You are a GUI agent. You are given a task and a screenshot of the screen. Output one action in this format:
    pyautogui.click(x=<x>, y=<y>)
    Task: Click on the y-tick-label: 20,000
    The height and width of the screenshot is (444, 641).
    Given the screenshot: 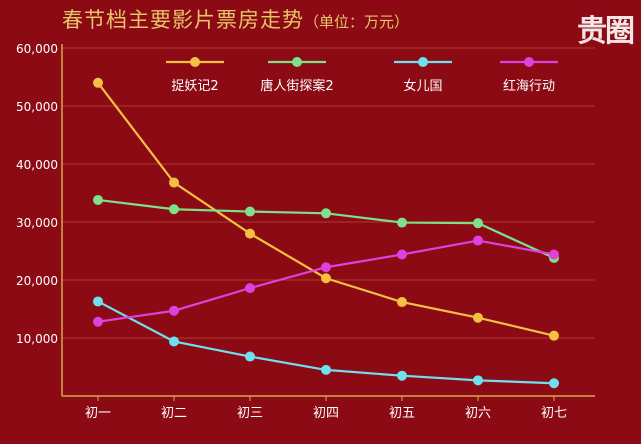 What is the action you would take?
    pyautogui.click(x=37, y=281)
    